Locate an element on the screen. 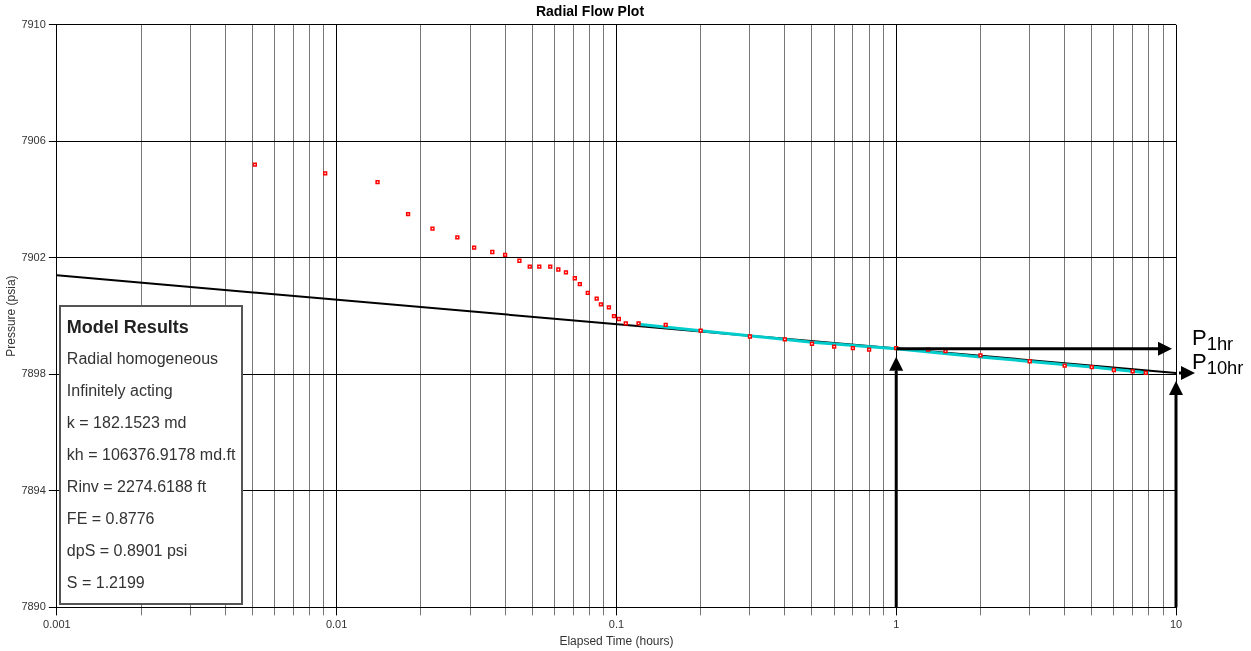 Image resolution: width=1251 pixels, height=651 pixels. annotation: Model Results is located at coordinates (128, 328).